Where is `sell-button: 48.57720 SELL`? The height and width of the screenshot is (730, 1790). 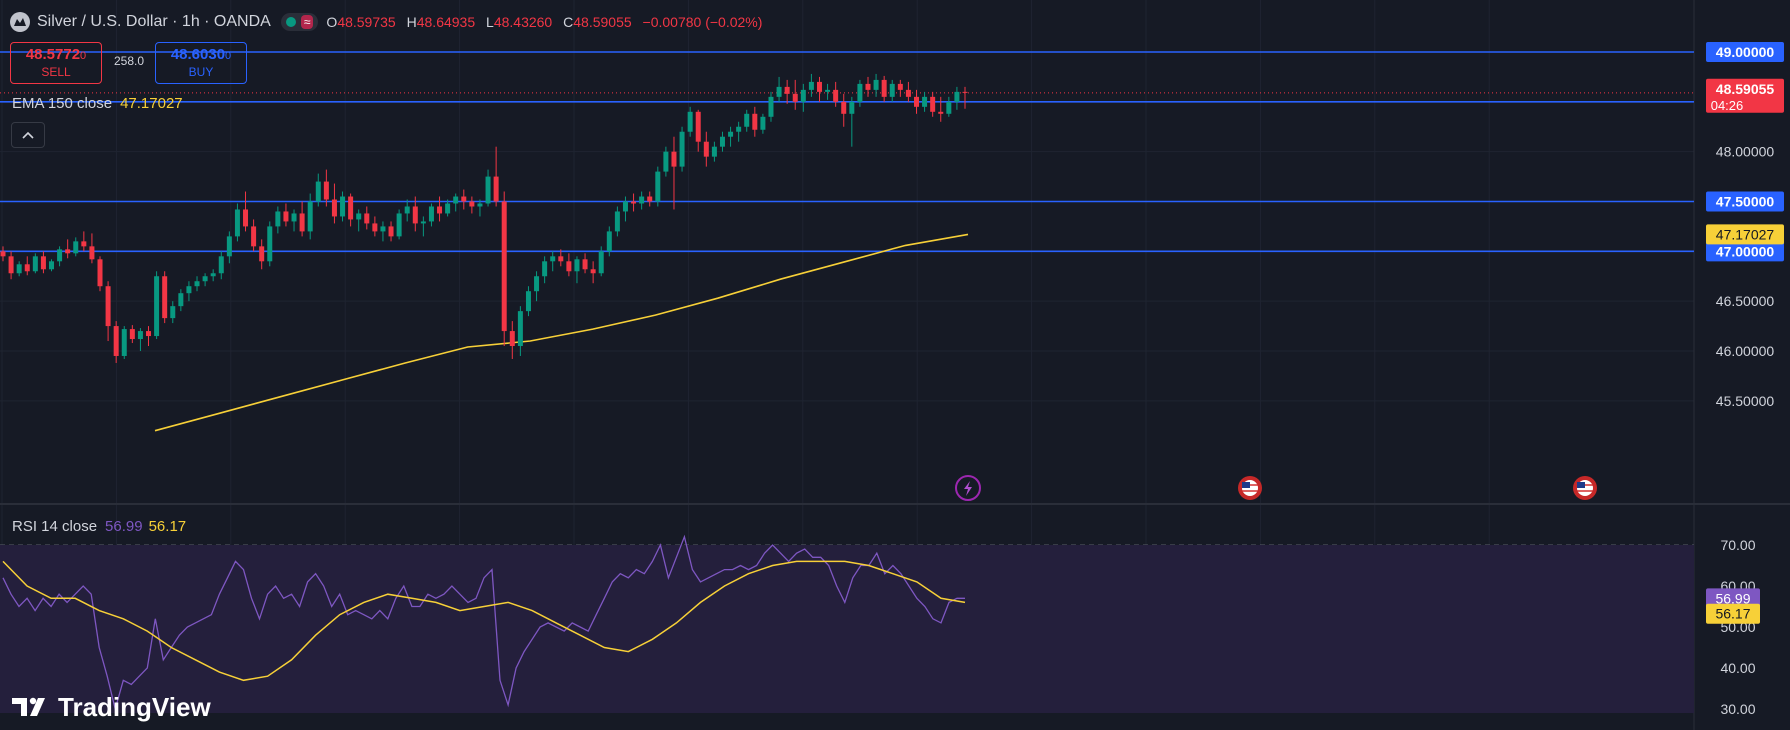
sell-button: 48.57720 SELL is located at coordinates (56, 63).